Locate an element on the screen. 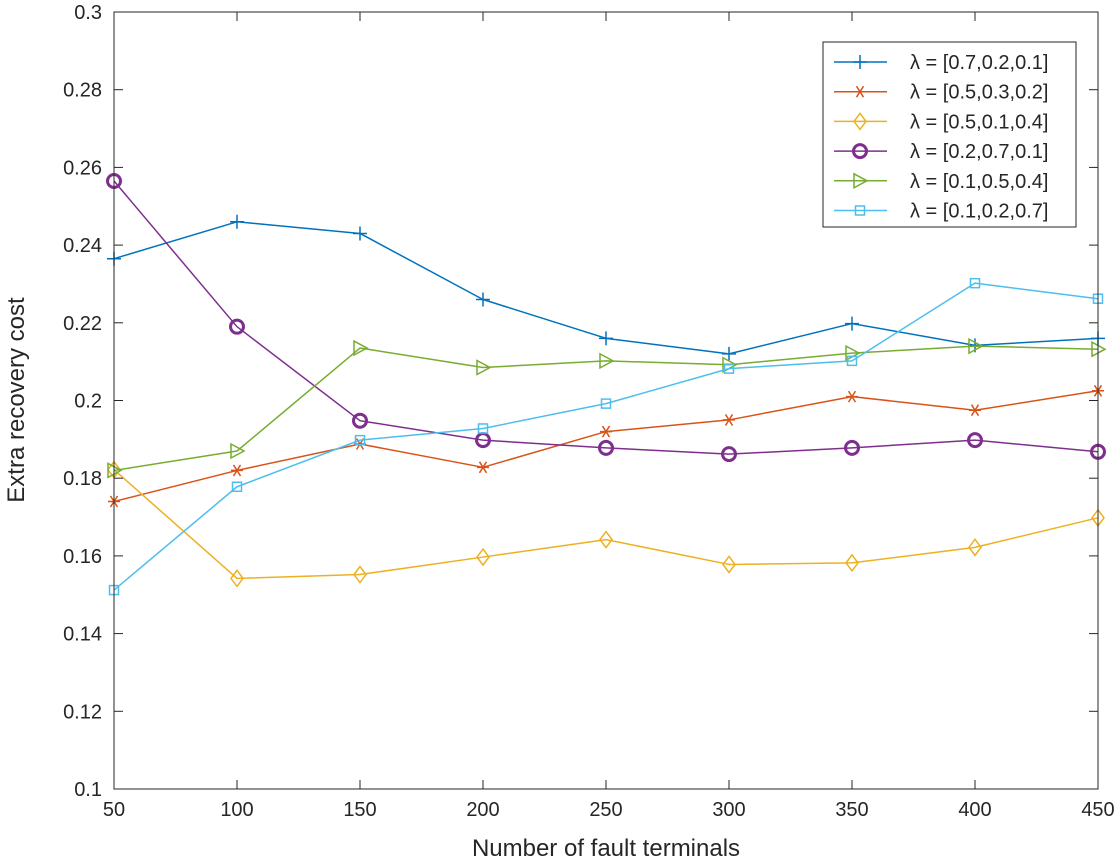 The height and width of the screenshot is (864, 1118). legend-entry: λ = [0.1,0.2,0.7] is located at coordinates (941, 212).